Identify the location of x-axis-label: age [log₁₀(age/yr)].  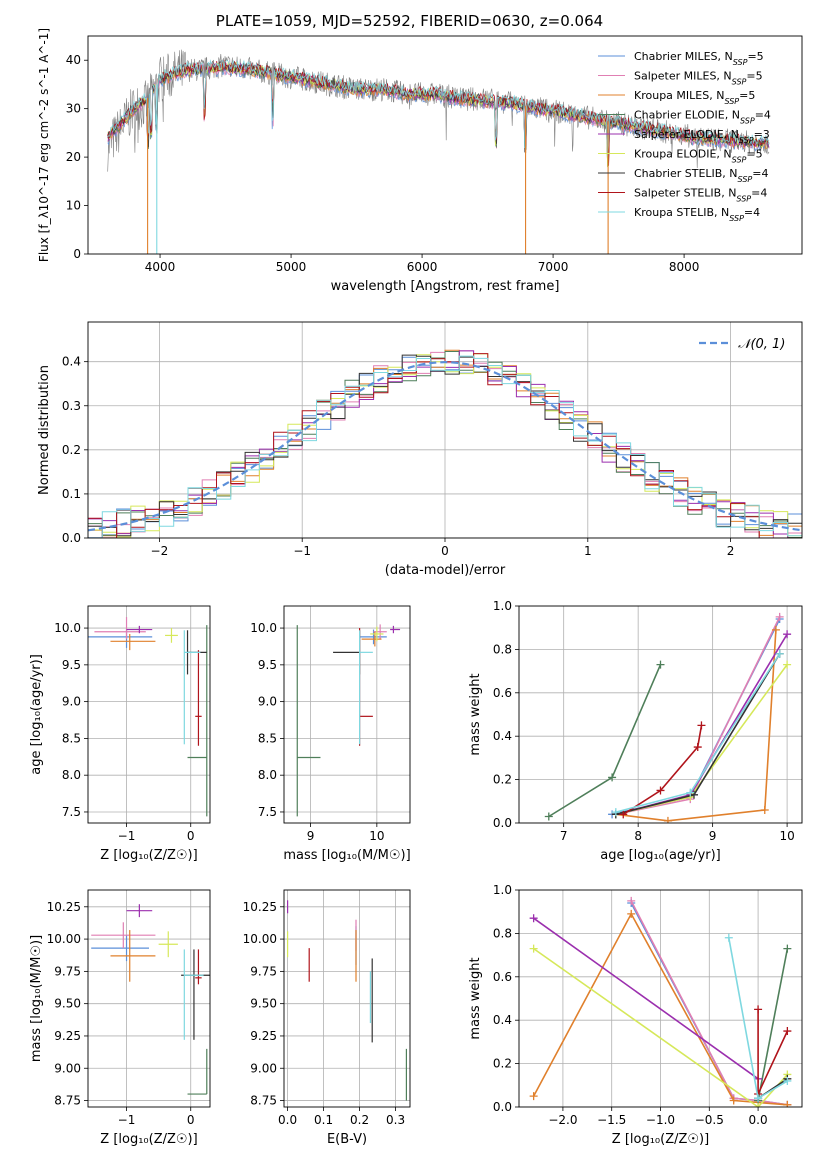
(660, 855).